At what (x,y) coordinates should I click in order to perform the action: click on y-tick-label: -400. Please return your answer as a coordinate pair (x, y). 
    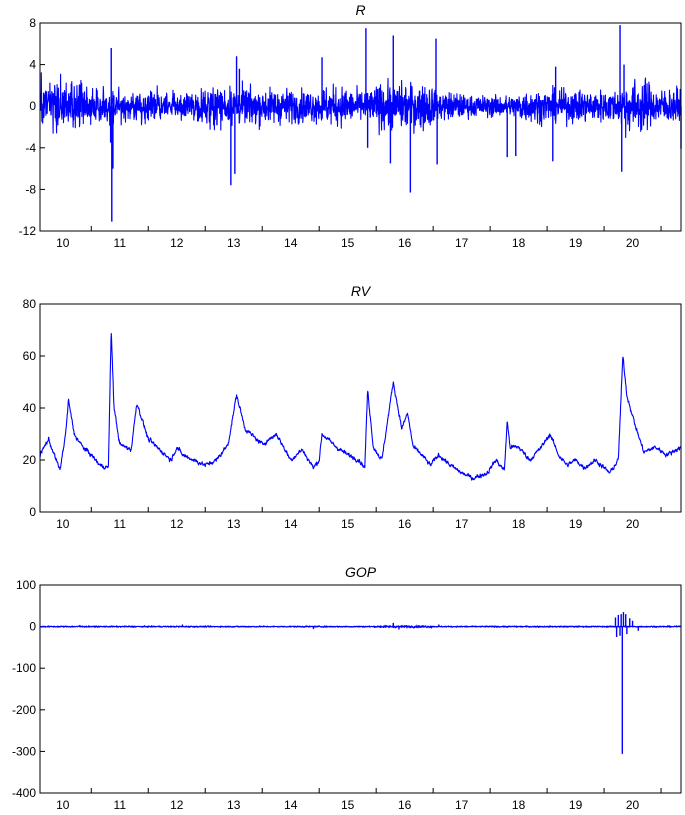
    Looking at the image, I should click on (24, 793).